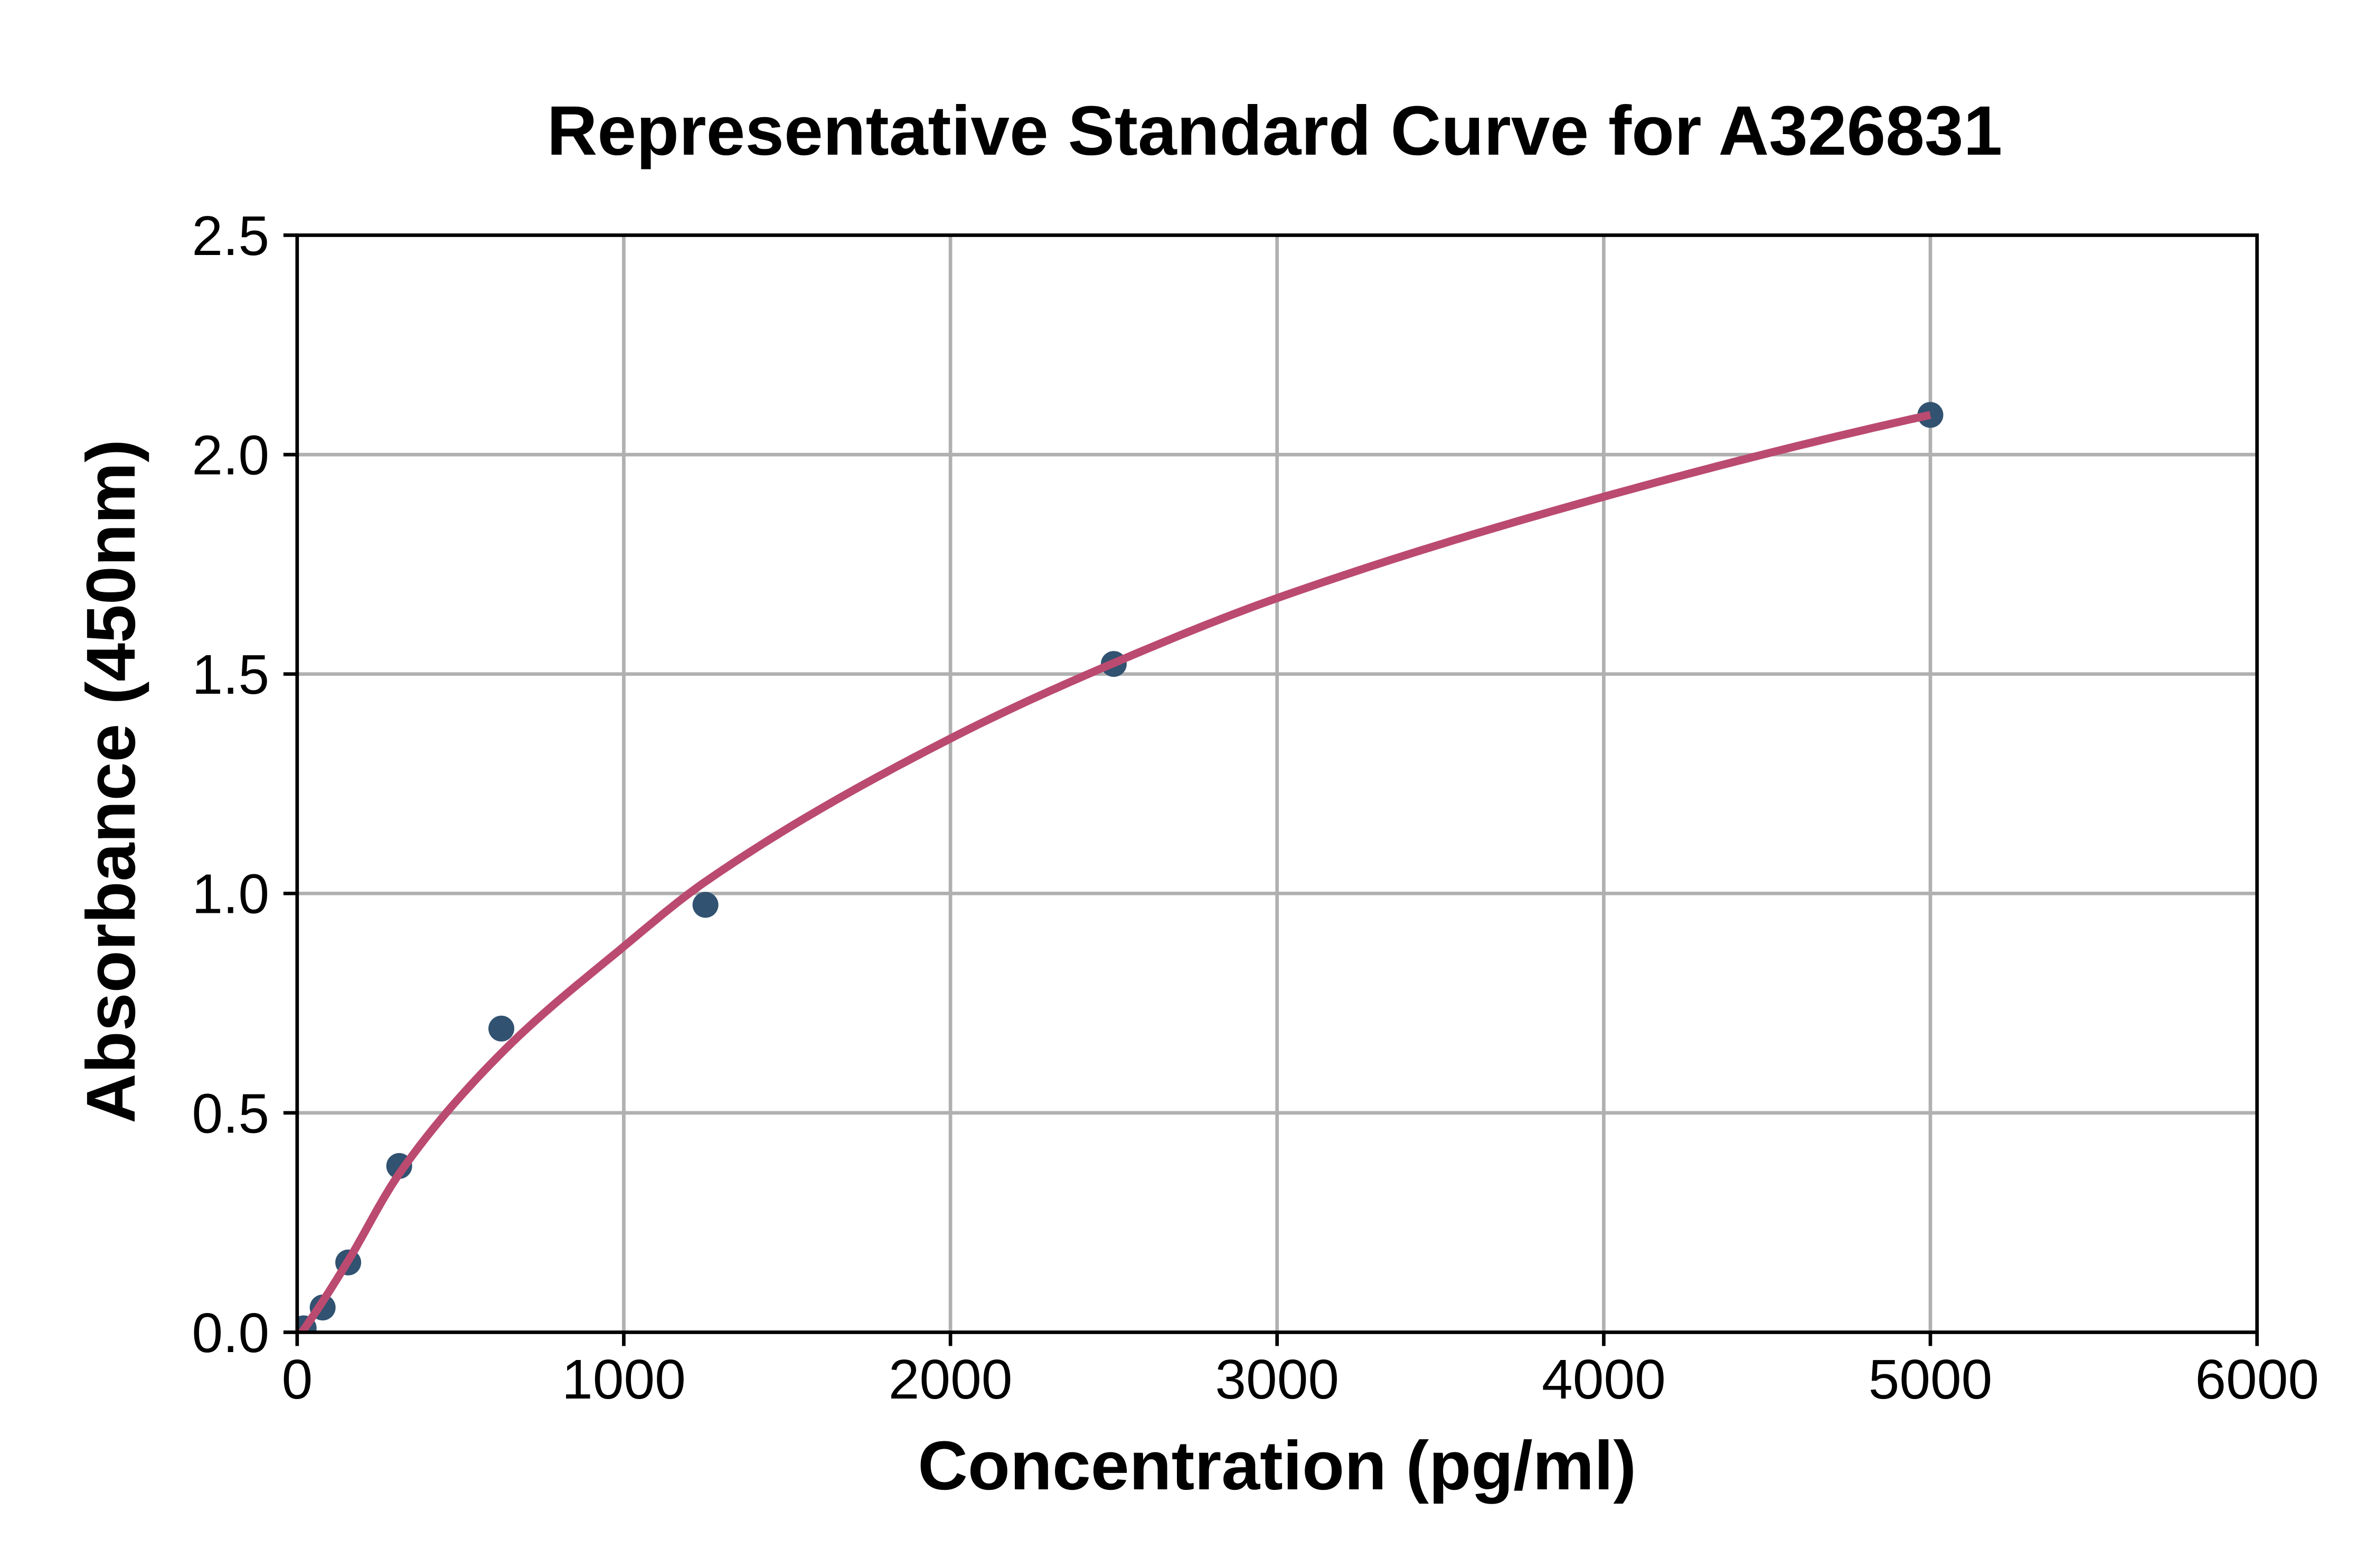  Describe the element at coordinates (231, 456) in the screenshot. I see `svg-text: 2.0` at that location.